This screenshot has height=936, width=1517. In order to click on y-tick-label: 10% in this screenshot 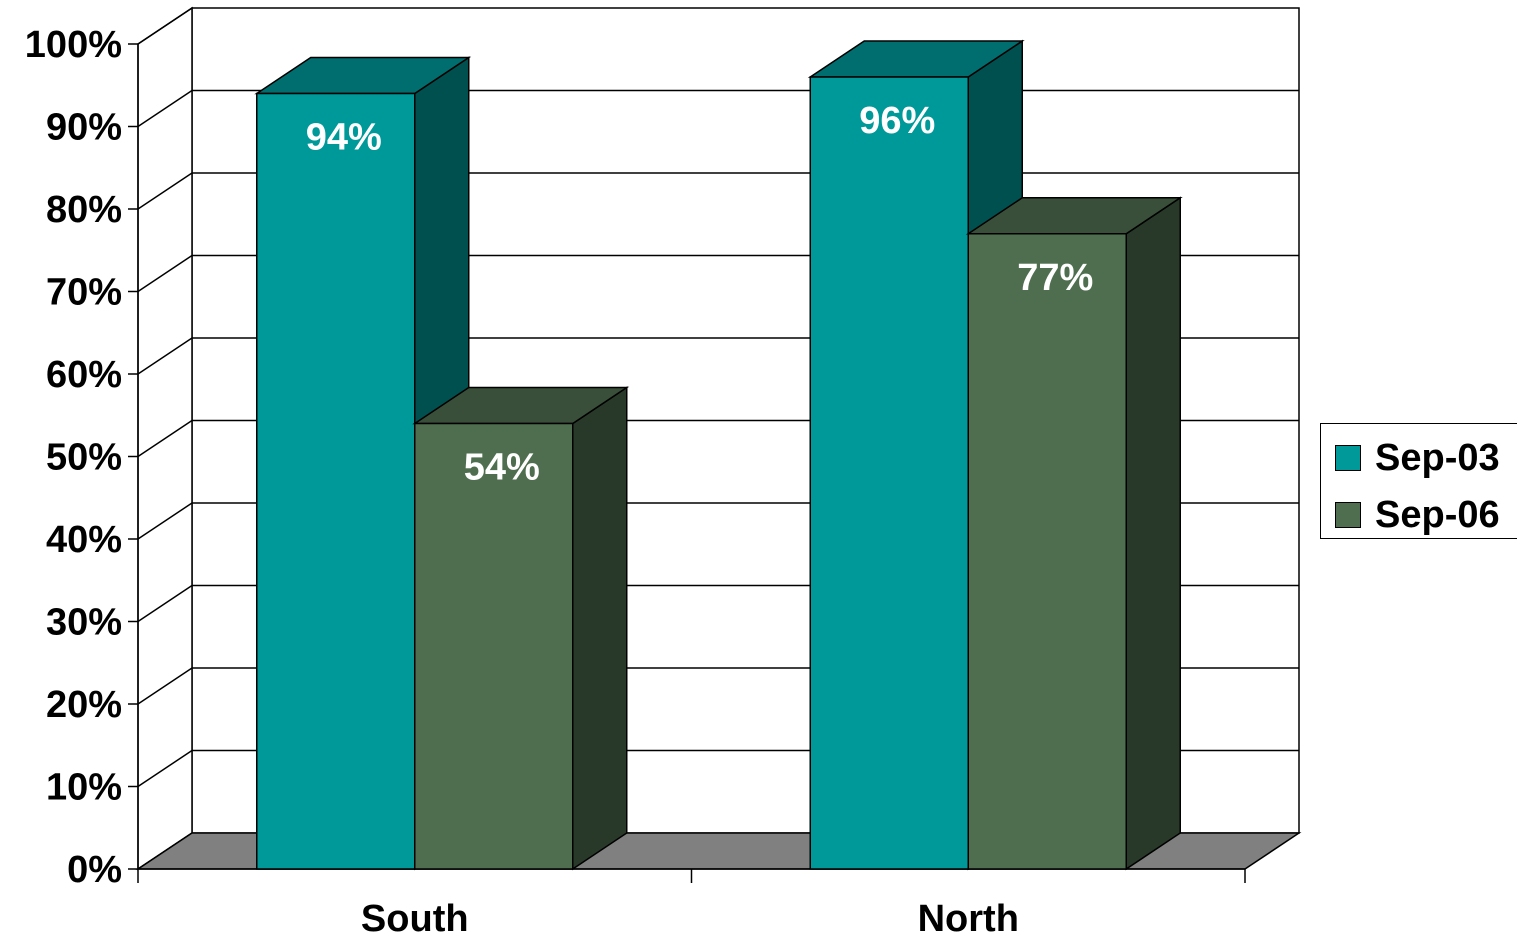, I will do `click(84, 788)`.